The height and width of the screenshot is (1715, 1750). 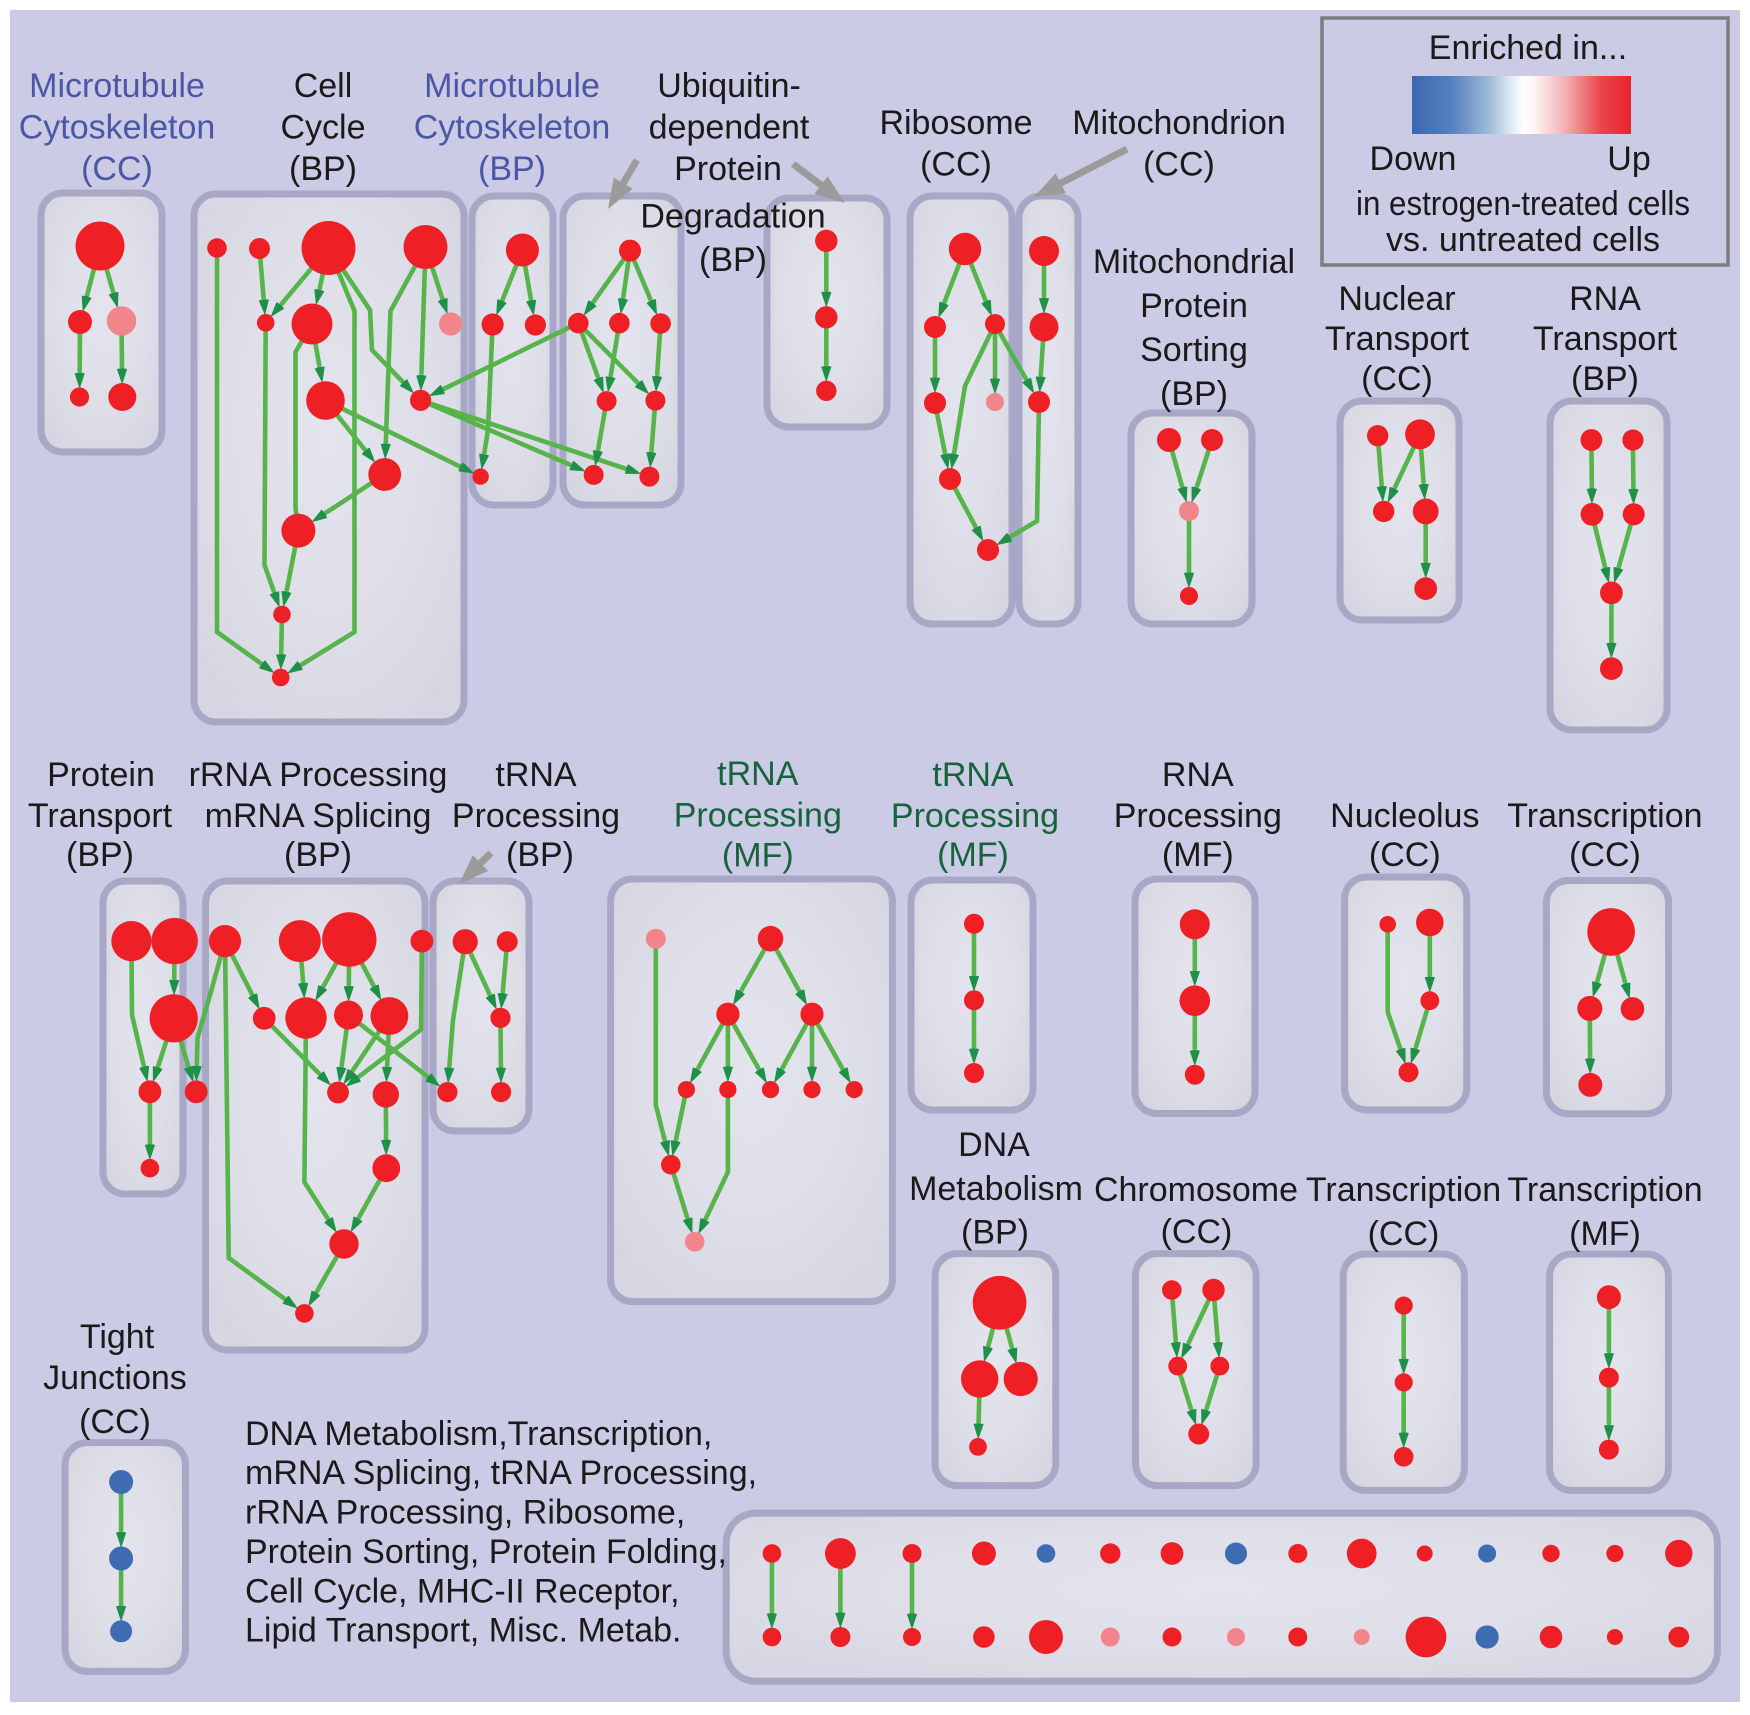 What do you see at coordinates (318, 775) in the screenshot?
I see `svg-text: rRNA Processing` at bounding box center [318, 775].